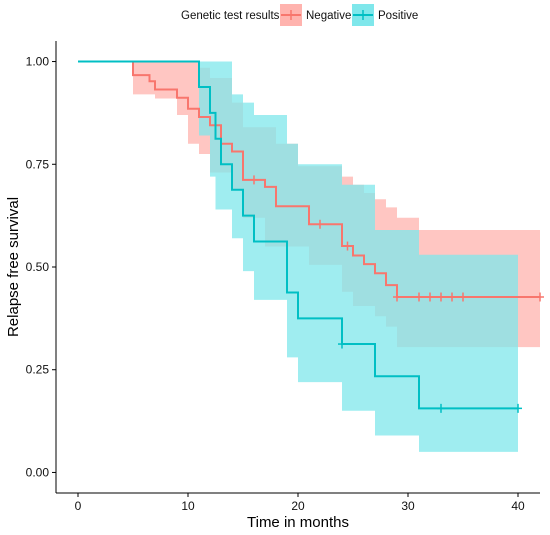 The width and height of the screenshot is (550, 535). What do you see at coordinates (188, 506) in the screenshot?
I see `x-tick-label: 10` at bounding box center [188, 506].